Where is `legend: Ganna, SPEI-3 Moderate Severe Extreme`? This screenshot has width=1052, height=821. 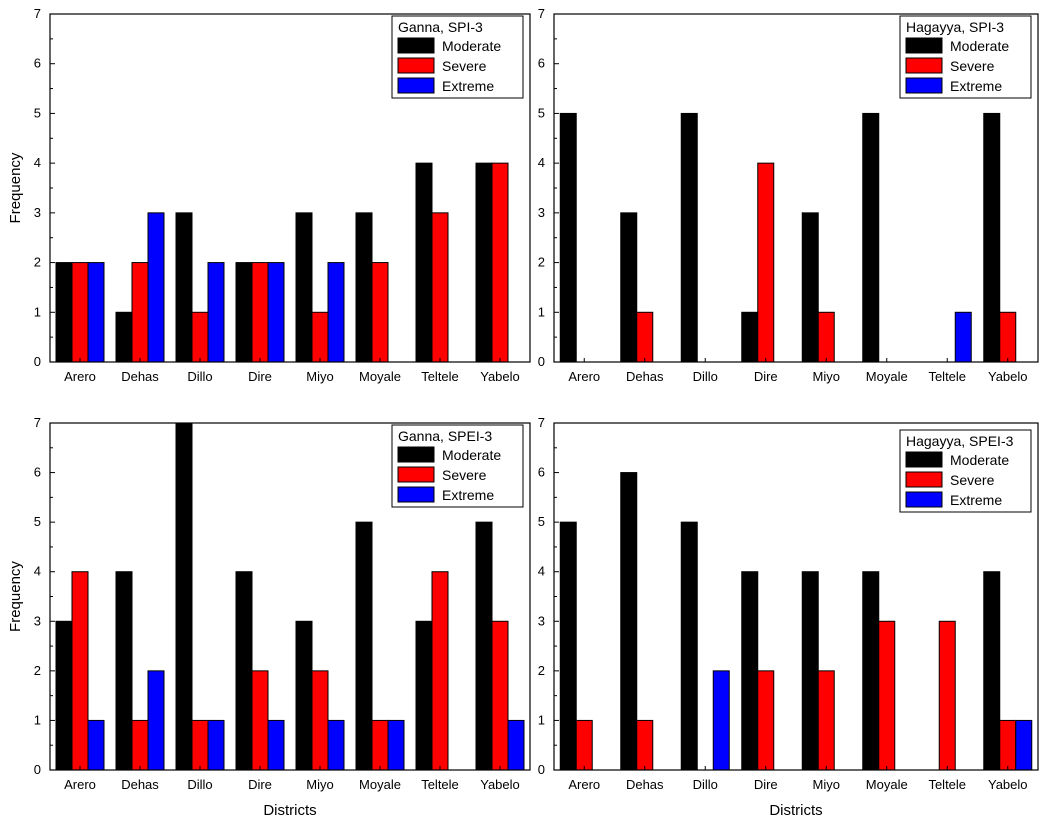 legend: Ganna, SPEI-3 Moderate Severe Extreme is located at coordinates (457, 466).